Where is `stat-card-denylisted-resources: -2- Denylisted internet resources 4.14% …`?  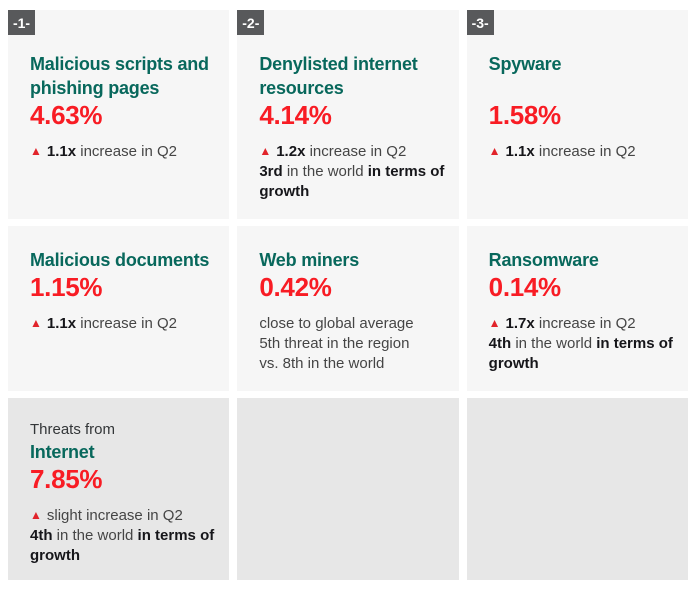 stat-card-denylisted-resources: -2- Denylisted internet resources 4.14% … is located at coordinates (348, 114).